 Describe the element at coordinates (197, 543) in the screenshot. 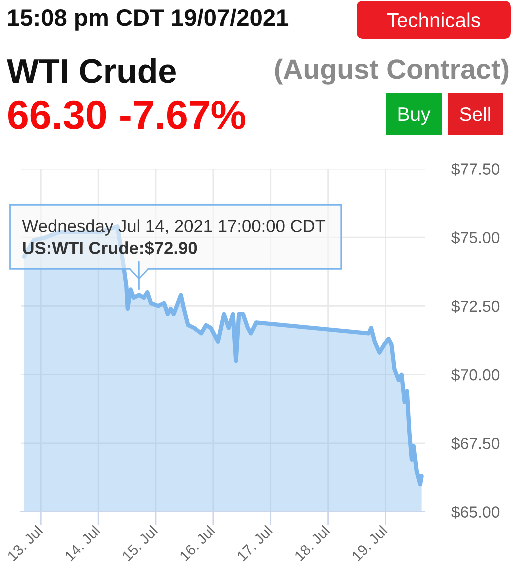

I see `x-tick-label: 16. Jul` at that location.